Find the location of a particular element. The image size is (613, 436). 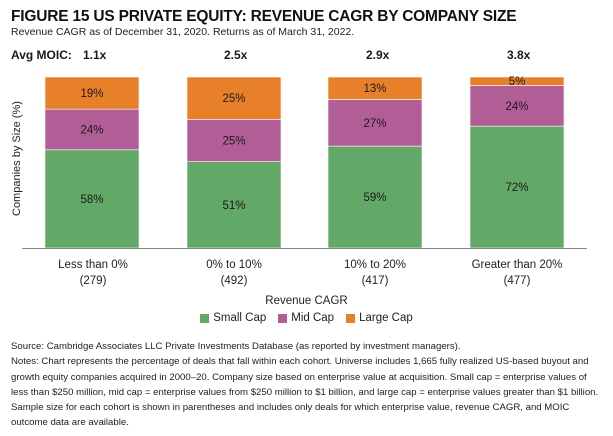

data-label: 13% is located at coordinates (374, 89).